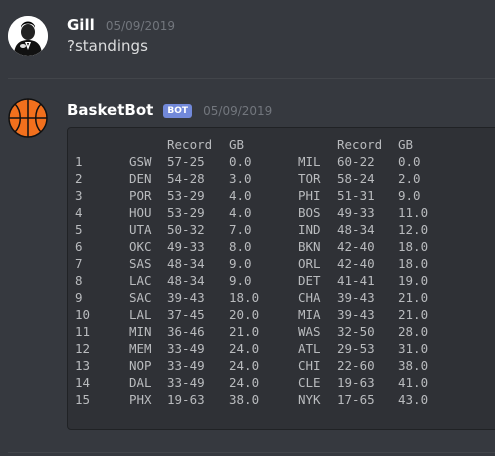  I want to click on basketball-icon, so click(28, 118).